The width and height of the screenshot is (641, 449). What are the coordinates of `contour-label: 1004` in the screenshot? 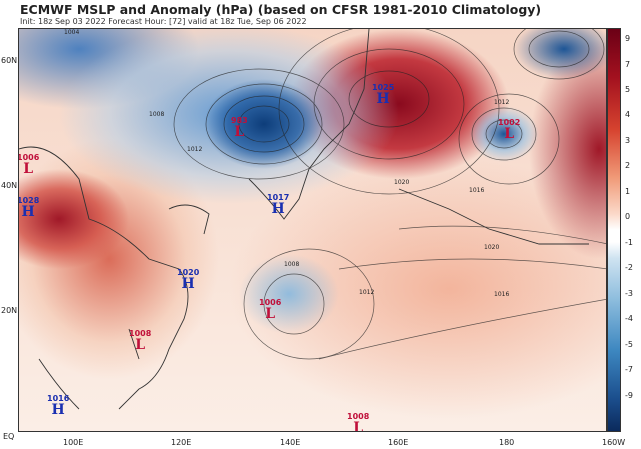 It's located at (72, 32).